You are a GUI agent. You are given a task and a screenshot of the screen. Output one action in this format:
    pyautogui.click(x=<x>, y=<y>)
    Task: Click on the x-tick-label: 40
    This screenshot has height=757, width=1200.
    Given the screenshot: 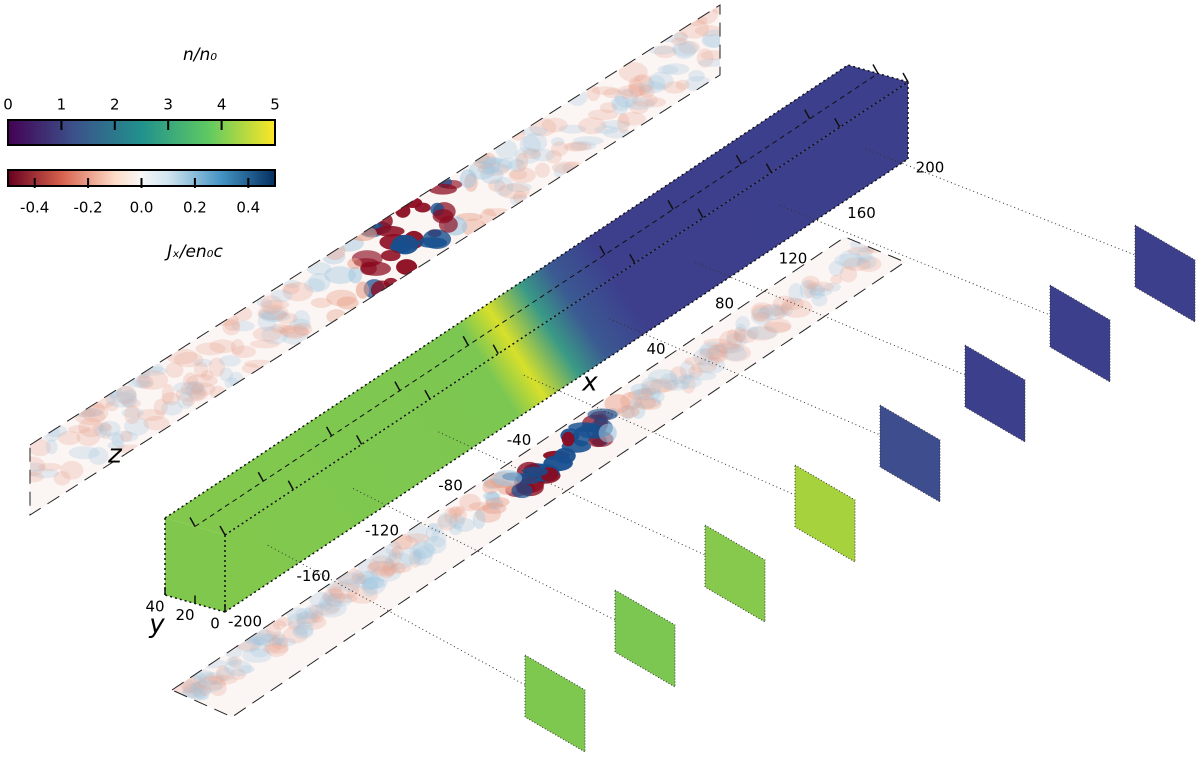 What is the action you would take?
    pyautogui.click(x=655, y=349)
    